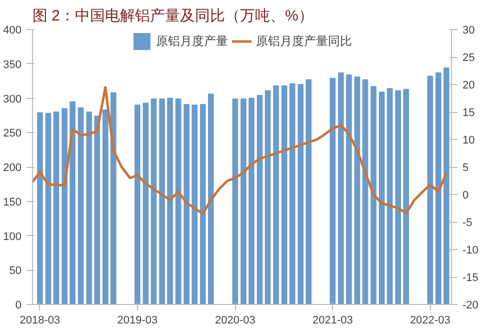  Describe the element at coordinates (12, 99) in the screenshot. I see `y-tick-label: 300` at that location.